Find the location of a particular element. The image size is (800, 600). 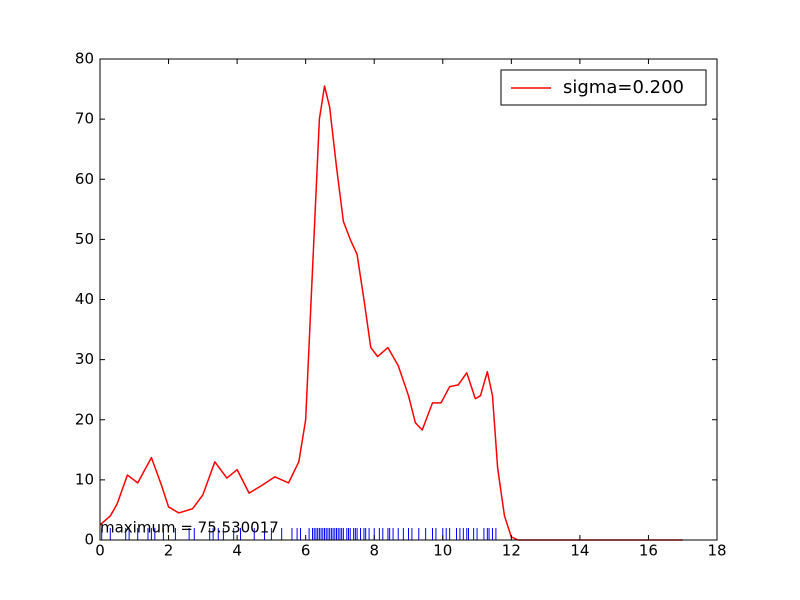

x-tick-label: 6 is located at coordinates (306, 551).